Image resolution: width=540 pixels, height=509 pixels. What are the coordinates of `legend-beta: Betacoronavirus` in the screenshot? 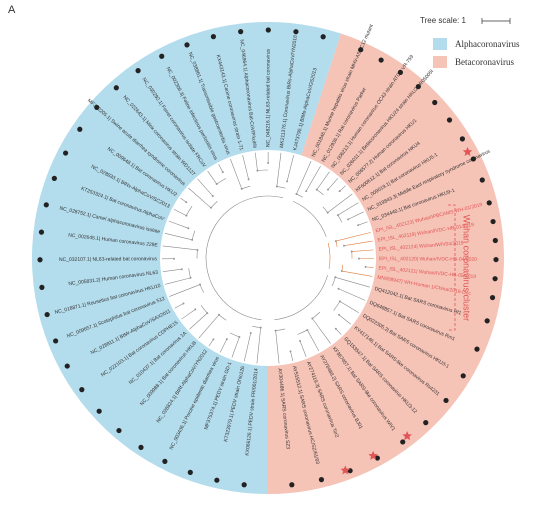 It's located at (484, 62).